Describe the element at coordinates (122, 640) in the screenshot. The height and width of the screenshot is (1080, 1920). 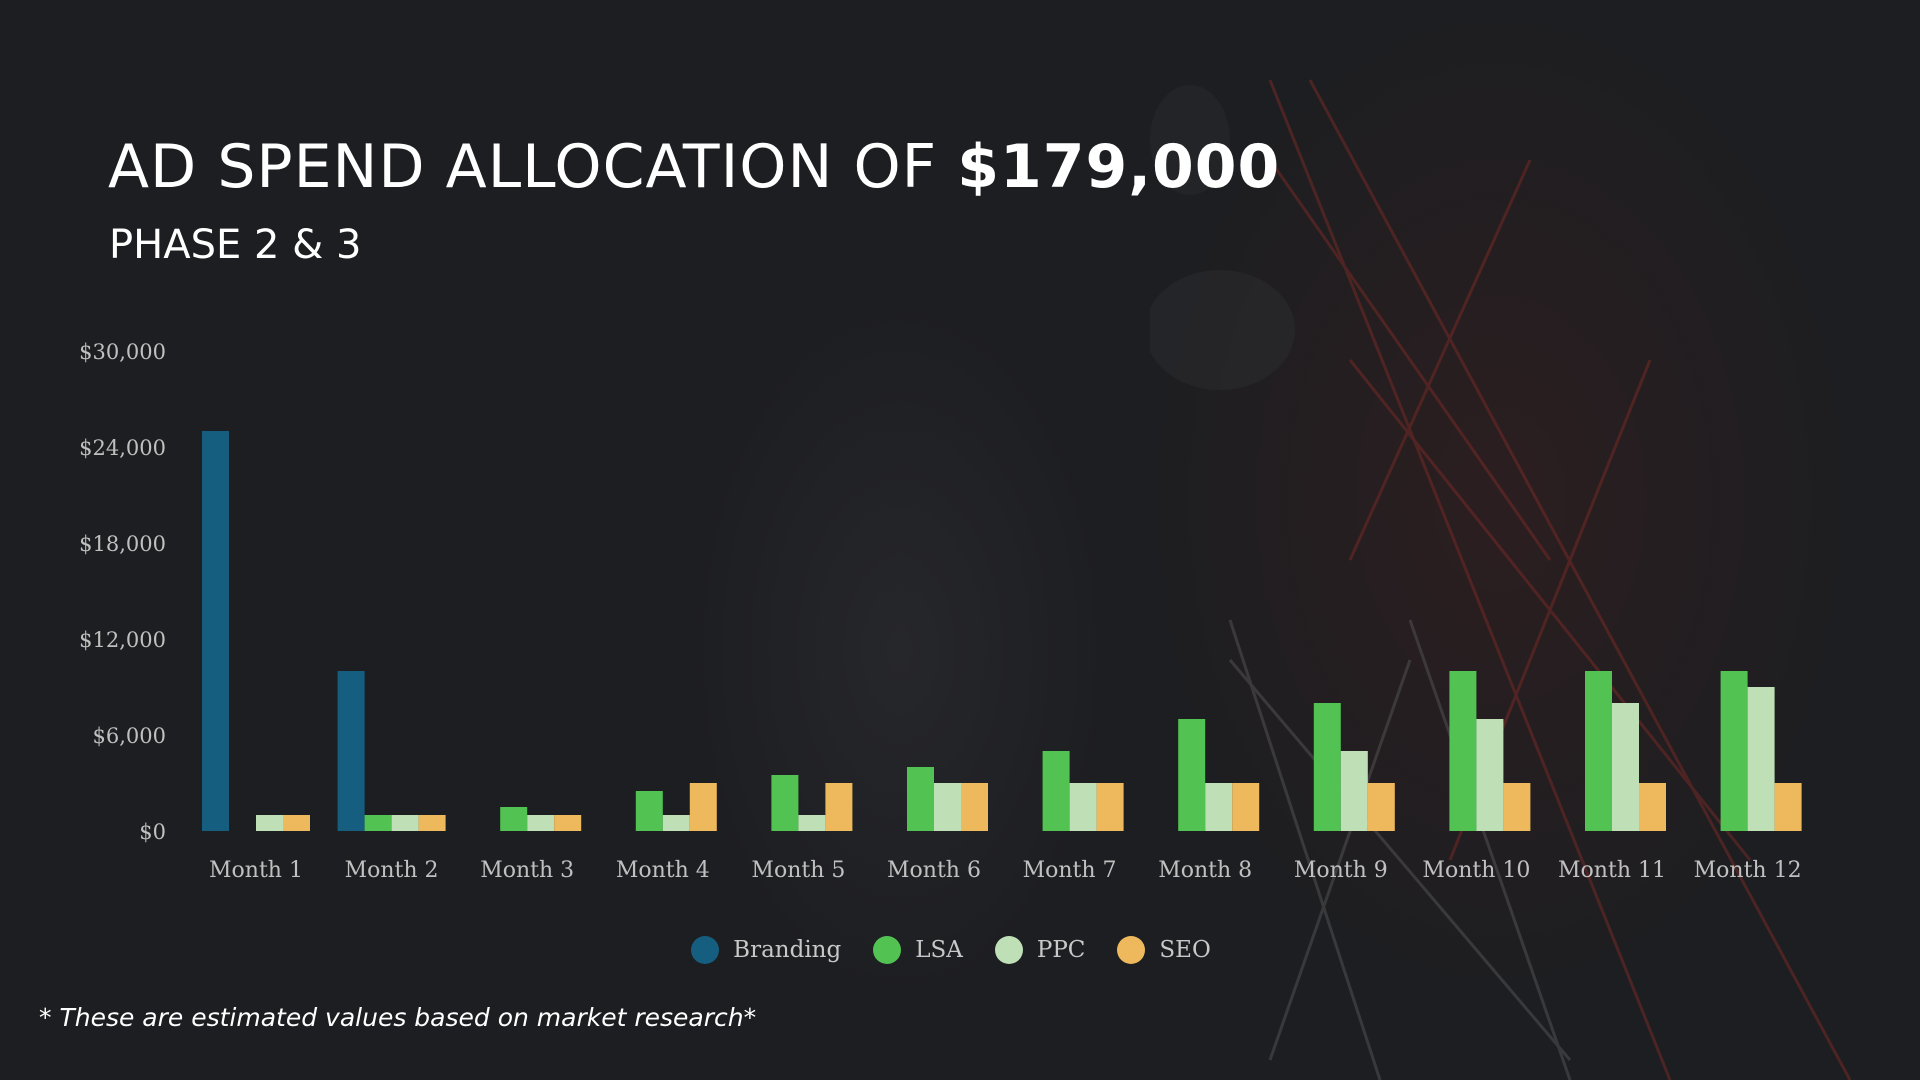
I see `y-tick-label: $12,000` at that location.